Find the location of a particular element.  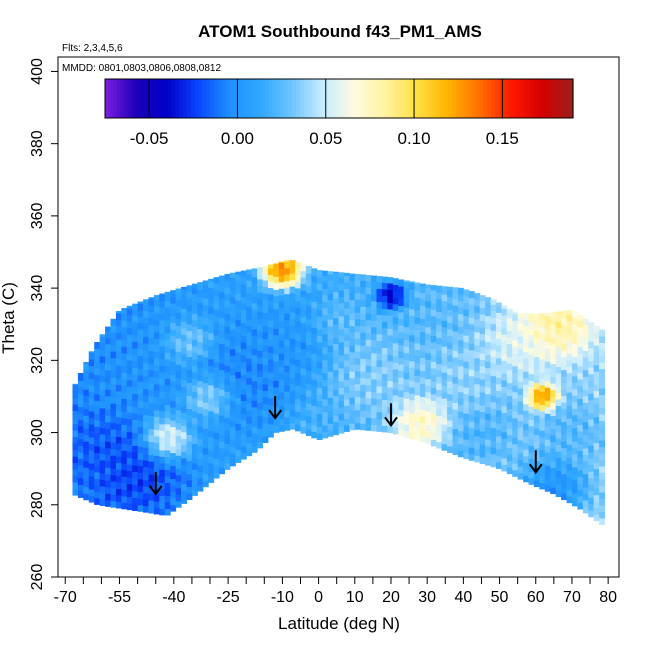

x-tick-label: 60 is located at coordinates (536, 597).